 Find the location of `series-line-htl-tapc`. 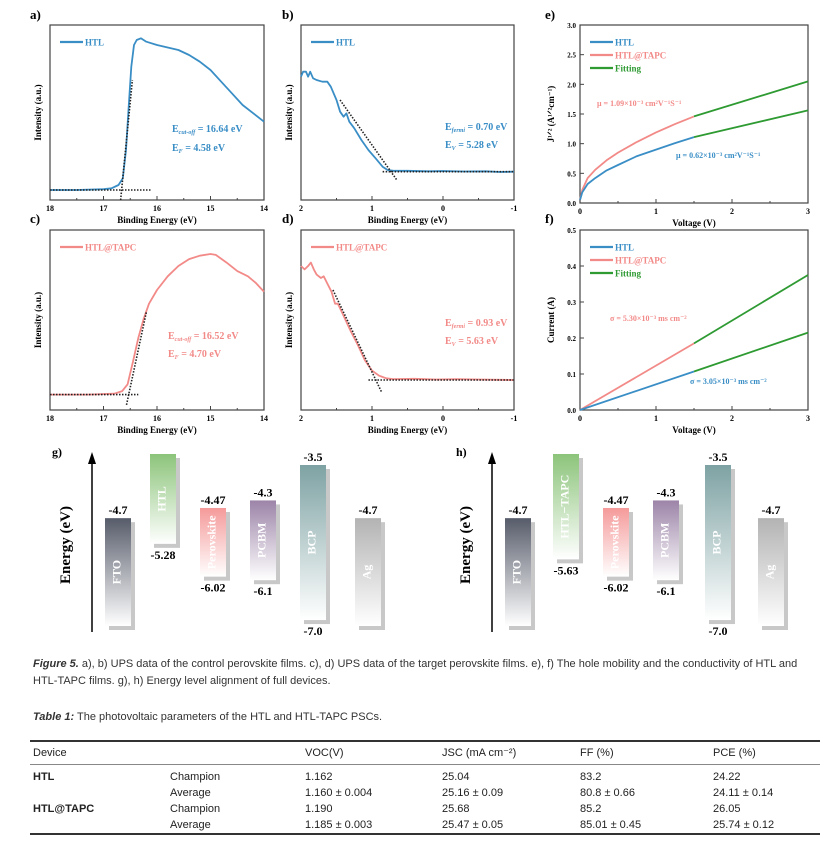

series-line-htl-tapc is located at coordinates (637, 158).